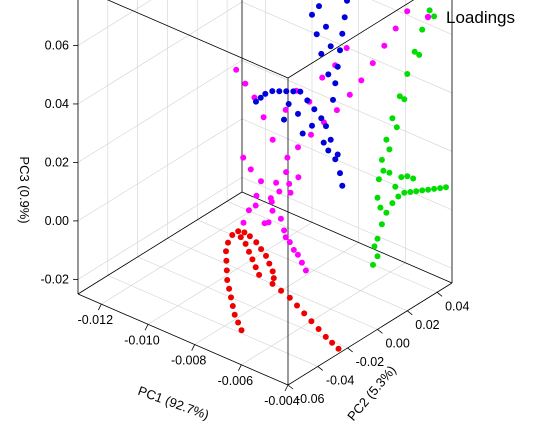  Describe the element at coordinates (370, 362) in the screenshot. I see `y-tick-label: -0.02` at that location.